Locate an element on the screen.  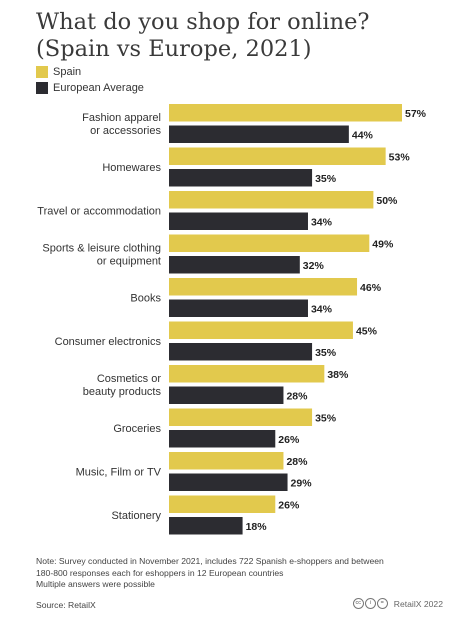
legend-swatch-european-average is located at coordinates (42, 88).